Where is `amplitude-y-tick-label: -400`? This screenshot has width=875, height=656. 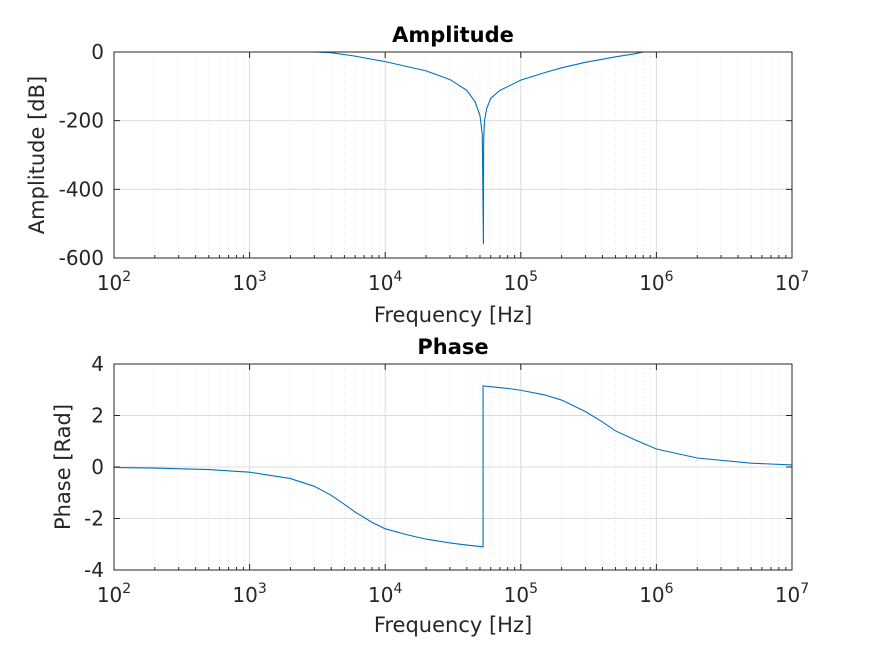
amplitude-y-tick-label: -400 is located at coordinates (81, 189).